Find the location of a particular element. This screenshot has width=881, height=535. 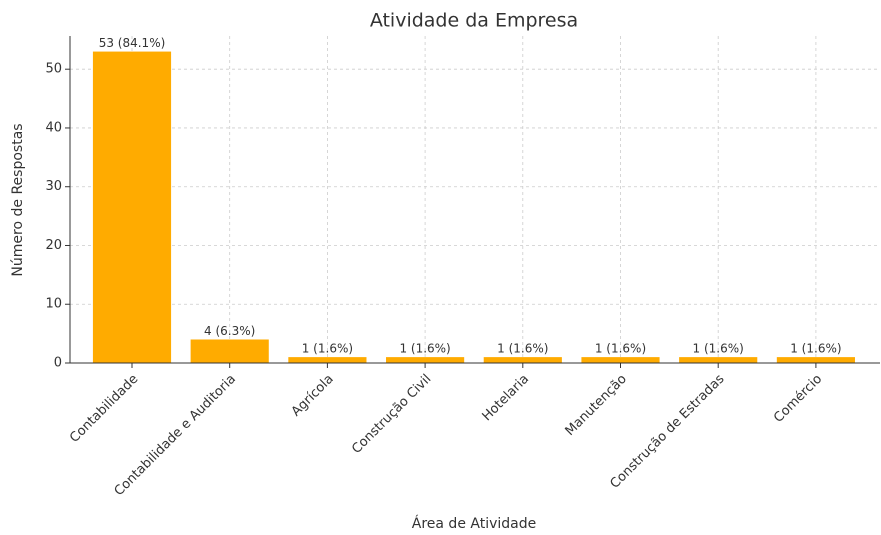

x-axis-label: Área de Atividade is located at coordinates (474, 523).